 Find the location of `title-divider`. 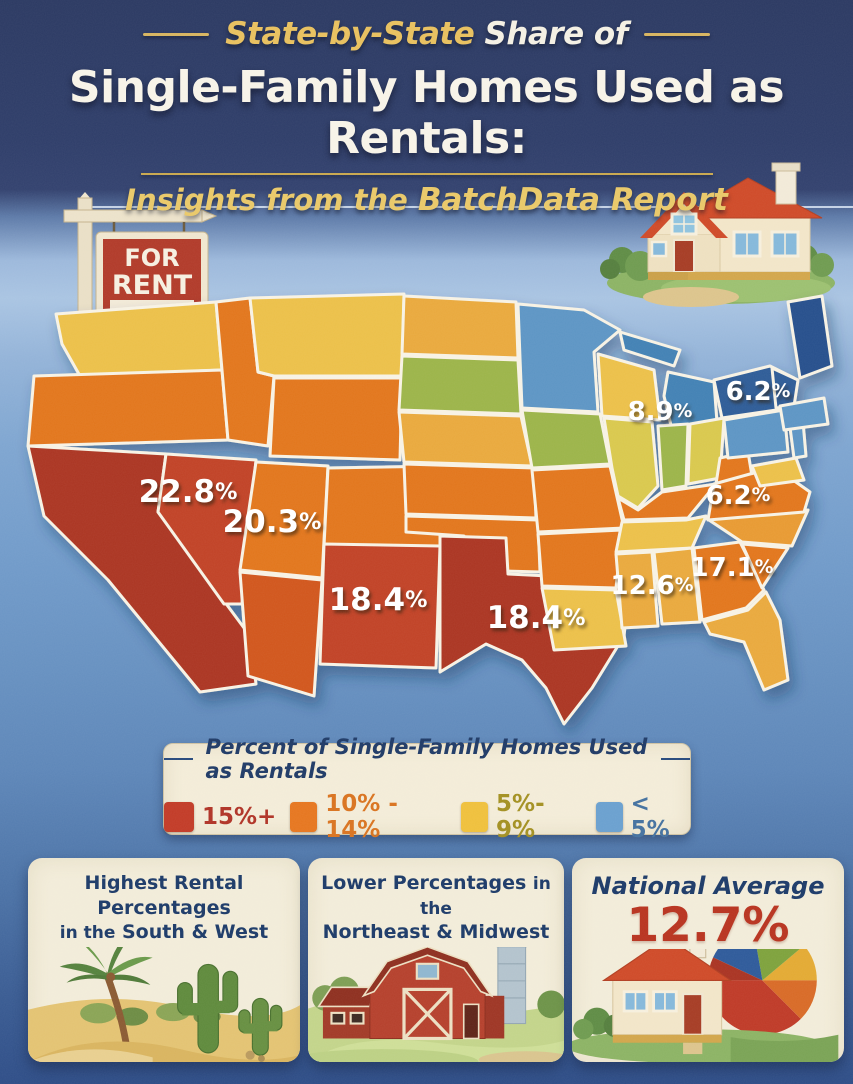

title-divider is located at coordinates (426, 174).